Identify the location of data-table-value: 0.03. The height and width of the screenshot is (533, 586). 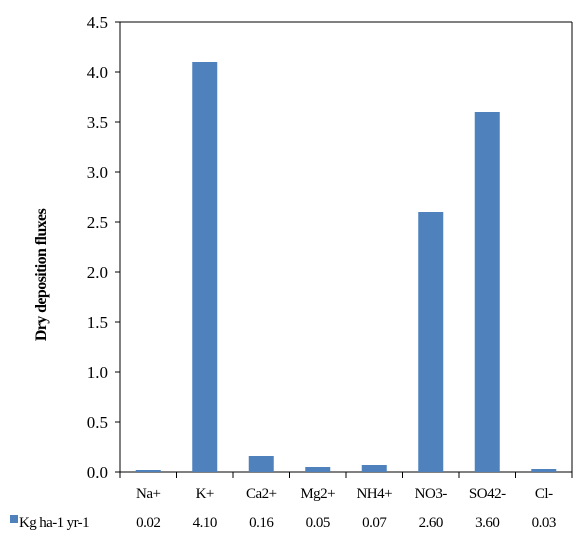
(544, 523).